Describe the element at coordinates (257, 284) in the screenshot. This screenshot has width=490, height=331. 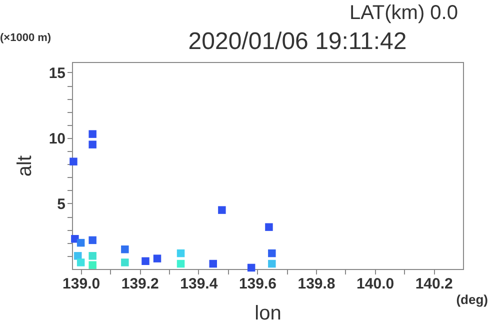
I see `x-tick-label: 139.6` at that location.